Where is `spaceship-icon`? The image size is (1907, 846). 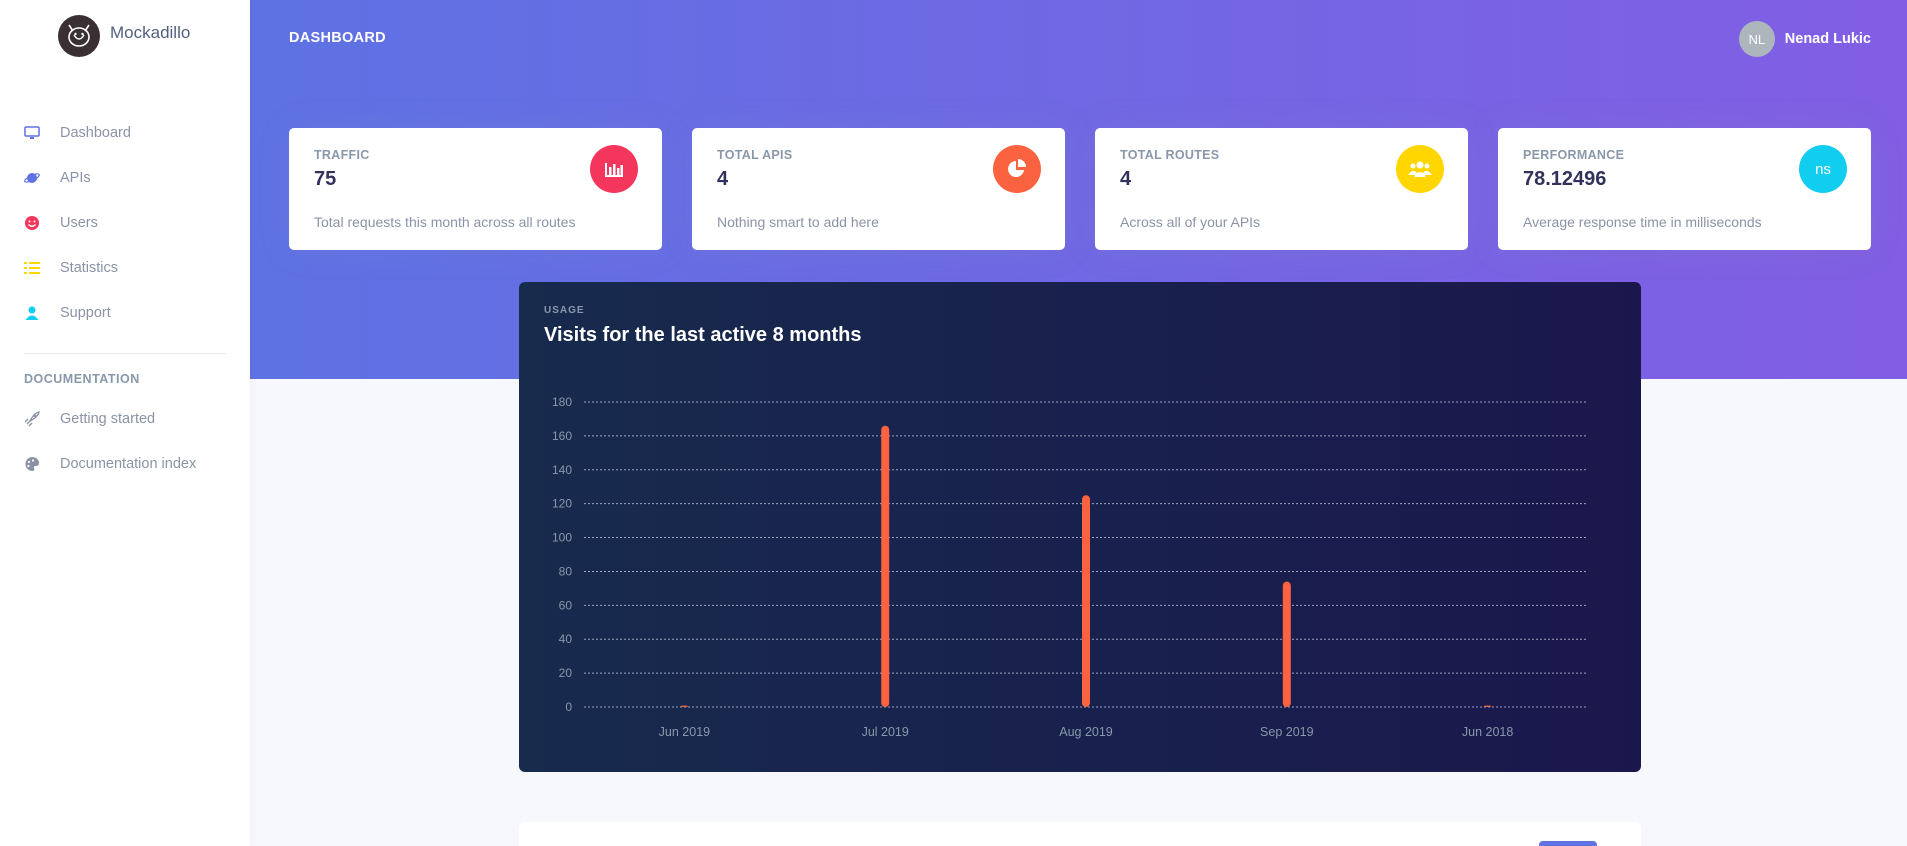 spaceship-icon is located at coordinates (32, 418).